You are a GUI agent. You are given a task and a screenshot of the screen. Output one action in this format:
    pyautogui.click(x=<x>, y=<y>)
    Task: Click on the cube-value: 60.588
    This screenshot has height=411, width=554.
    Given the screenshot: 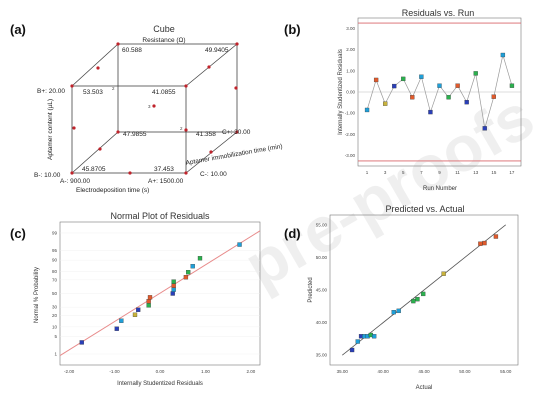 What is the action you would take?
    pyautogui.click(x=132, y=50)
    